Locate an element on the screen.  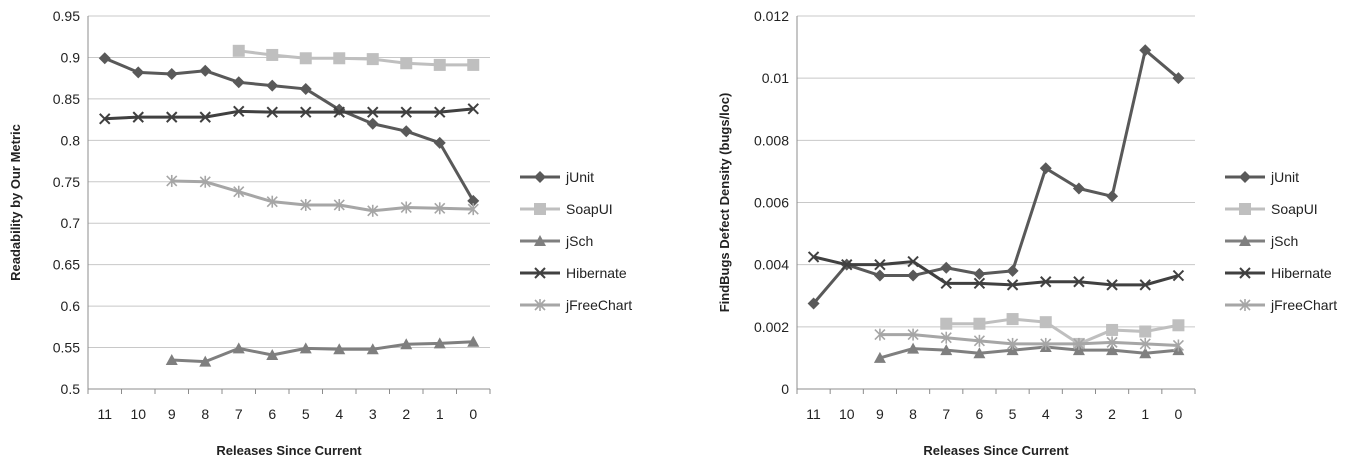
series-soapui is located at coordinates (356, 57).